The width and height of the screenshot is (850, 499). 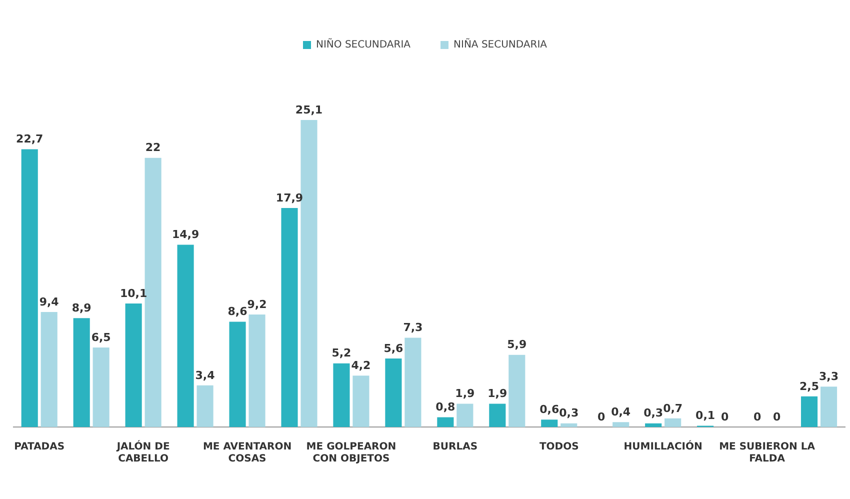 What do you see at coordinates (101, 337) in the screenshot?
I see `data-label: 6,5` at bounding box center [101, 337].